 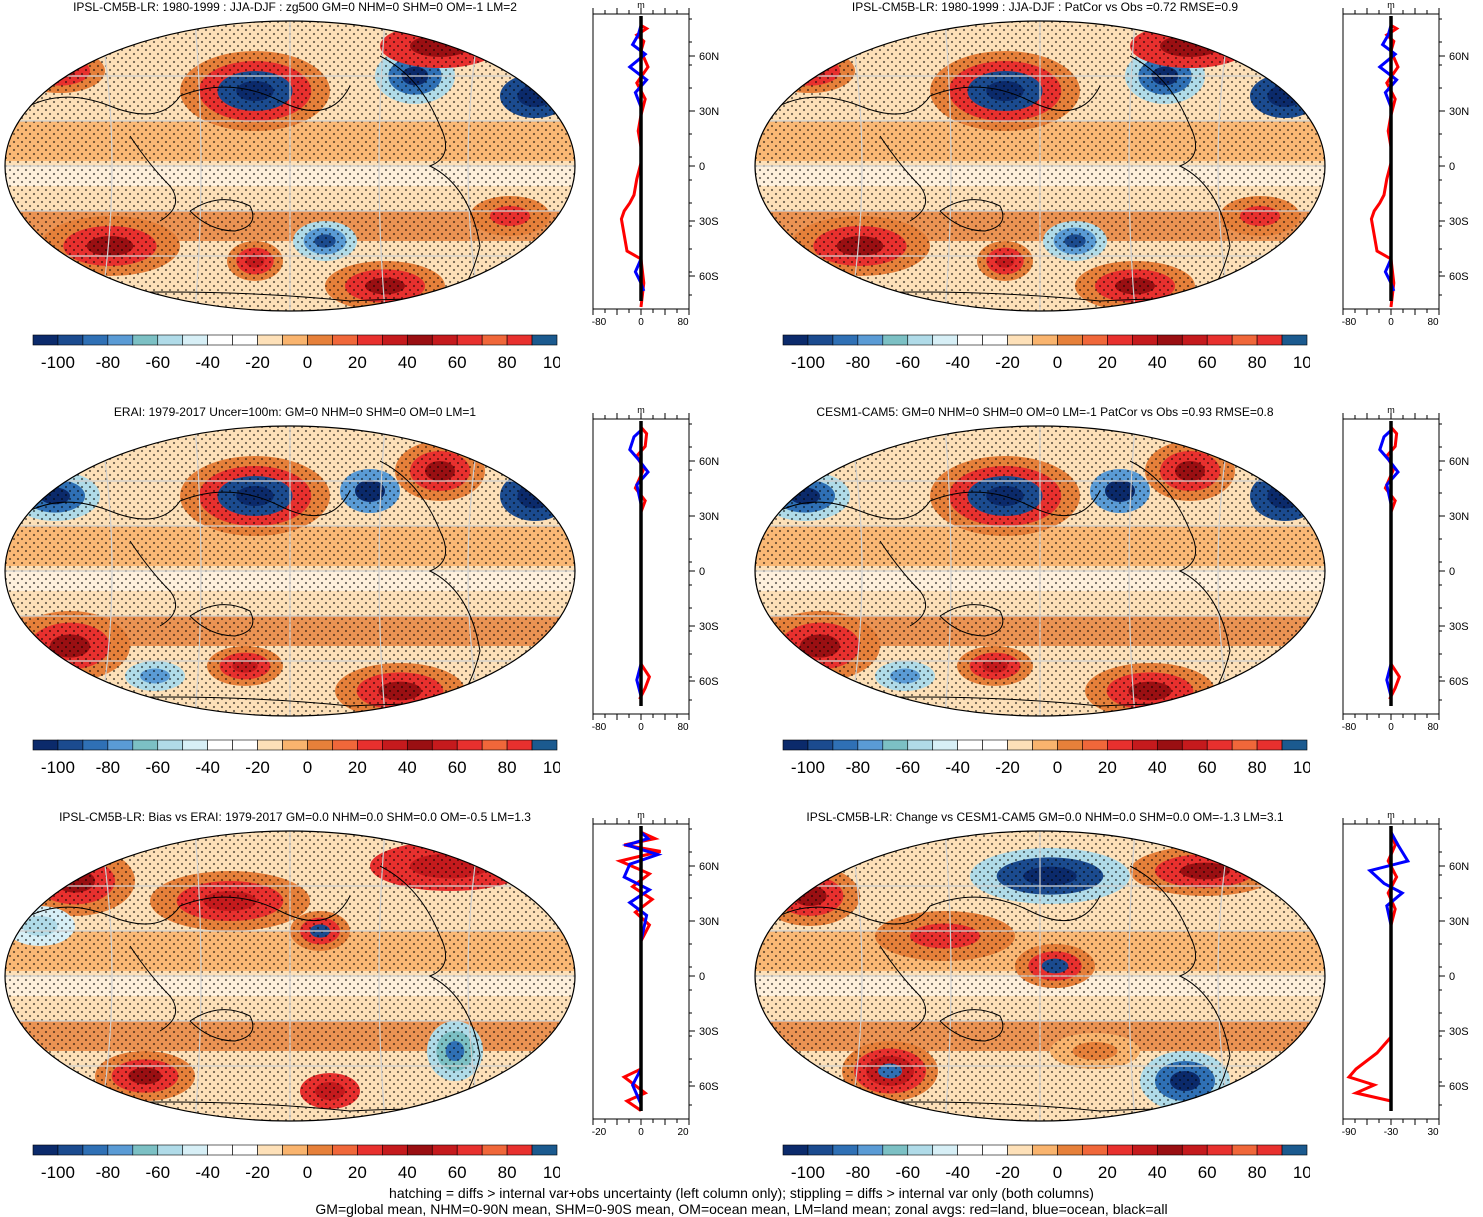 I want to click on lat-label: 60S, so click(x=709, y=682).